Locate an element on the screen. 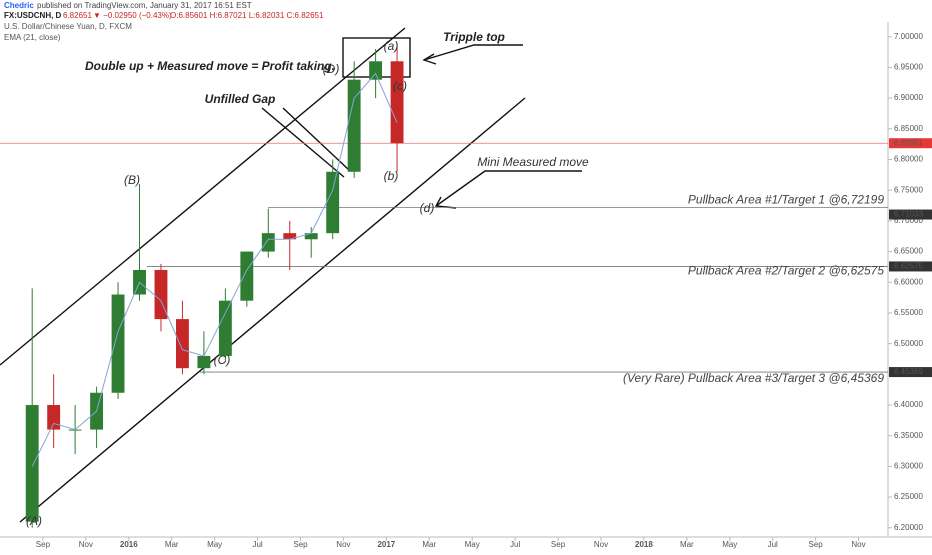 This screenshot has width=932, height=555. x-tick-label: 2017 is located at coordinates (386, 544).